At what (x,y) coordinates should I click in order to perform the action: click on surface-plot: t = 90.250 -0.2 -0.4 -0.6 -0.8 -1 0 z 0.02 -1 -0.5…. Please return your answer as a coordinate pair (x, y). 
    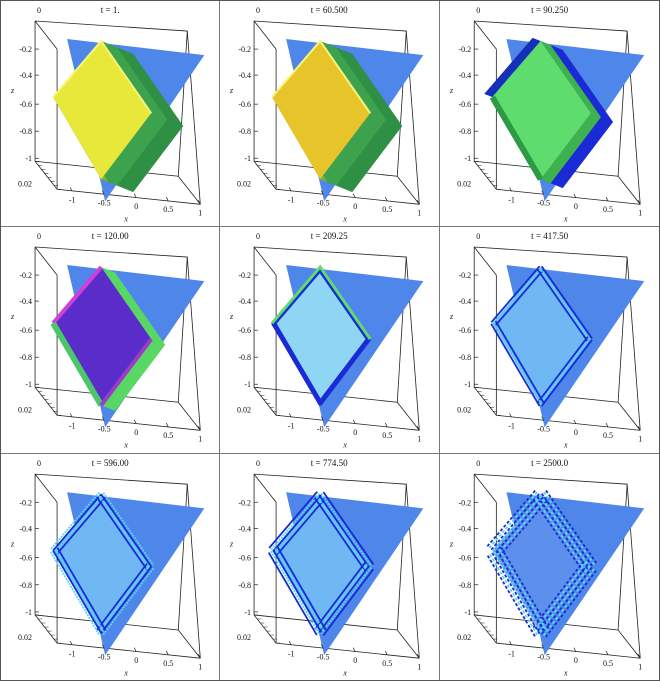
    Looking at the image, I should click on (546, 114).